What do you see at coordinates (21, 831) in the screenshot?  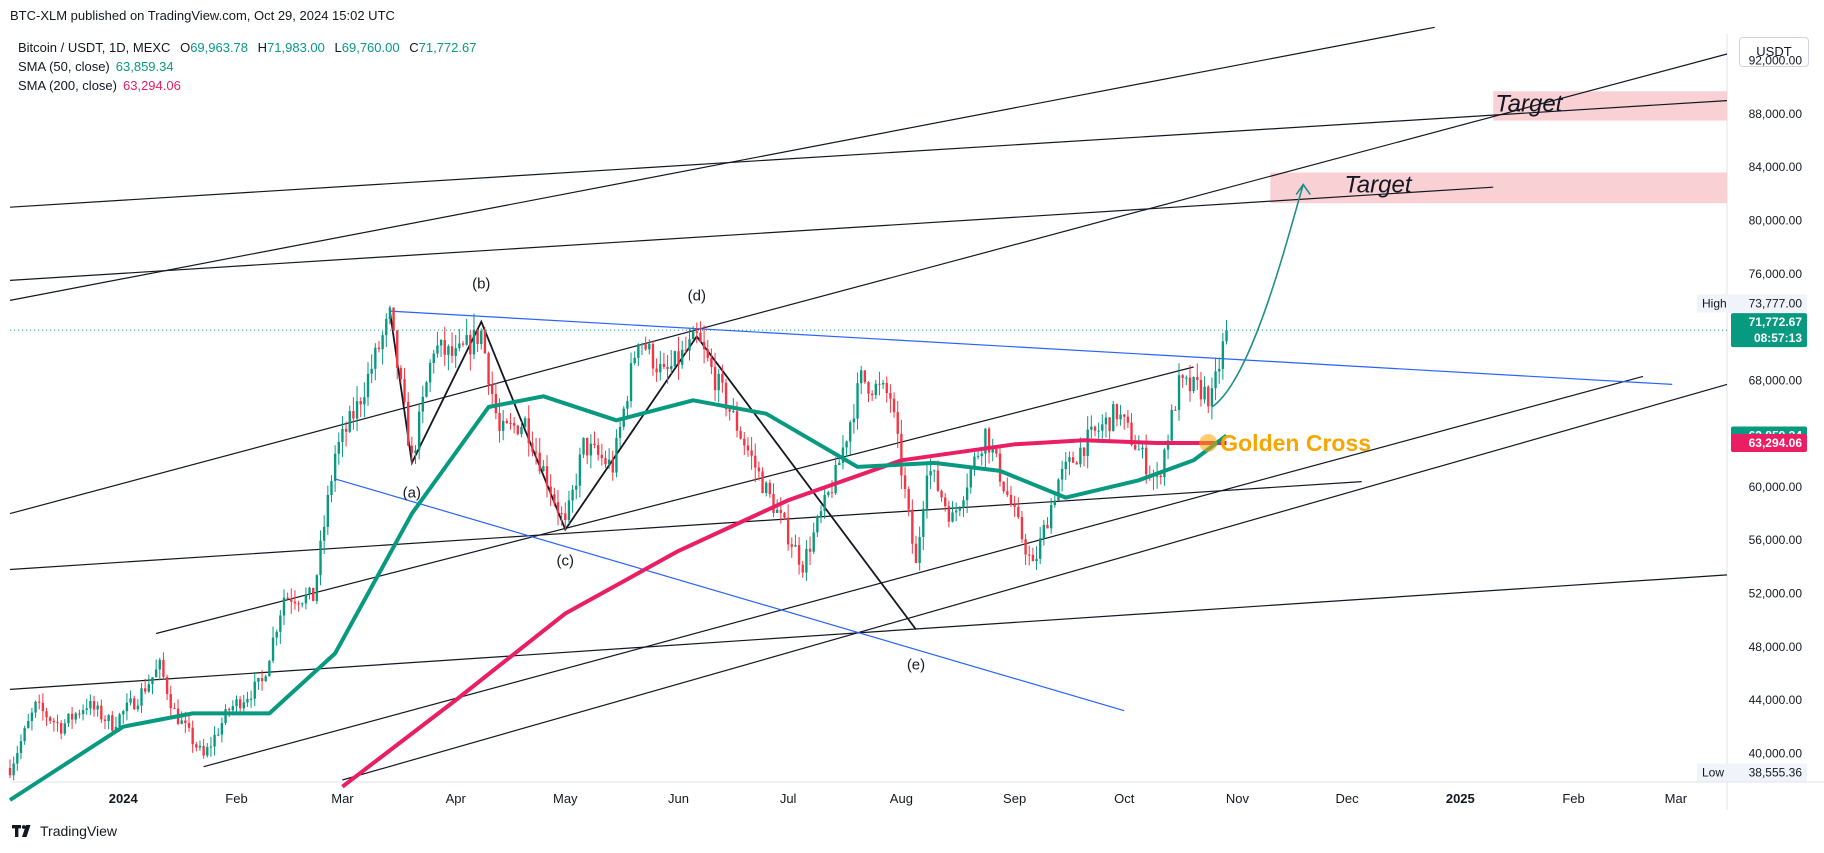 I see `tradingview-logo-icon` at bounding box center [21, 831].